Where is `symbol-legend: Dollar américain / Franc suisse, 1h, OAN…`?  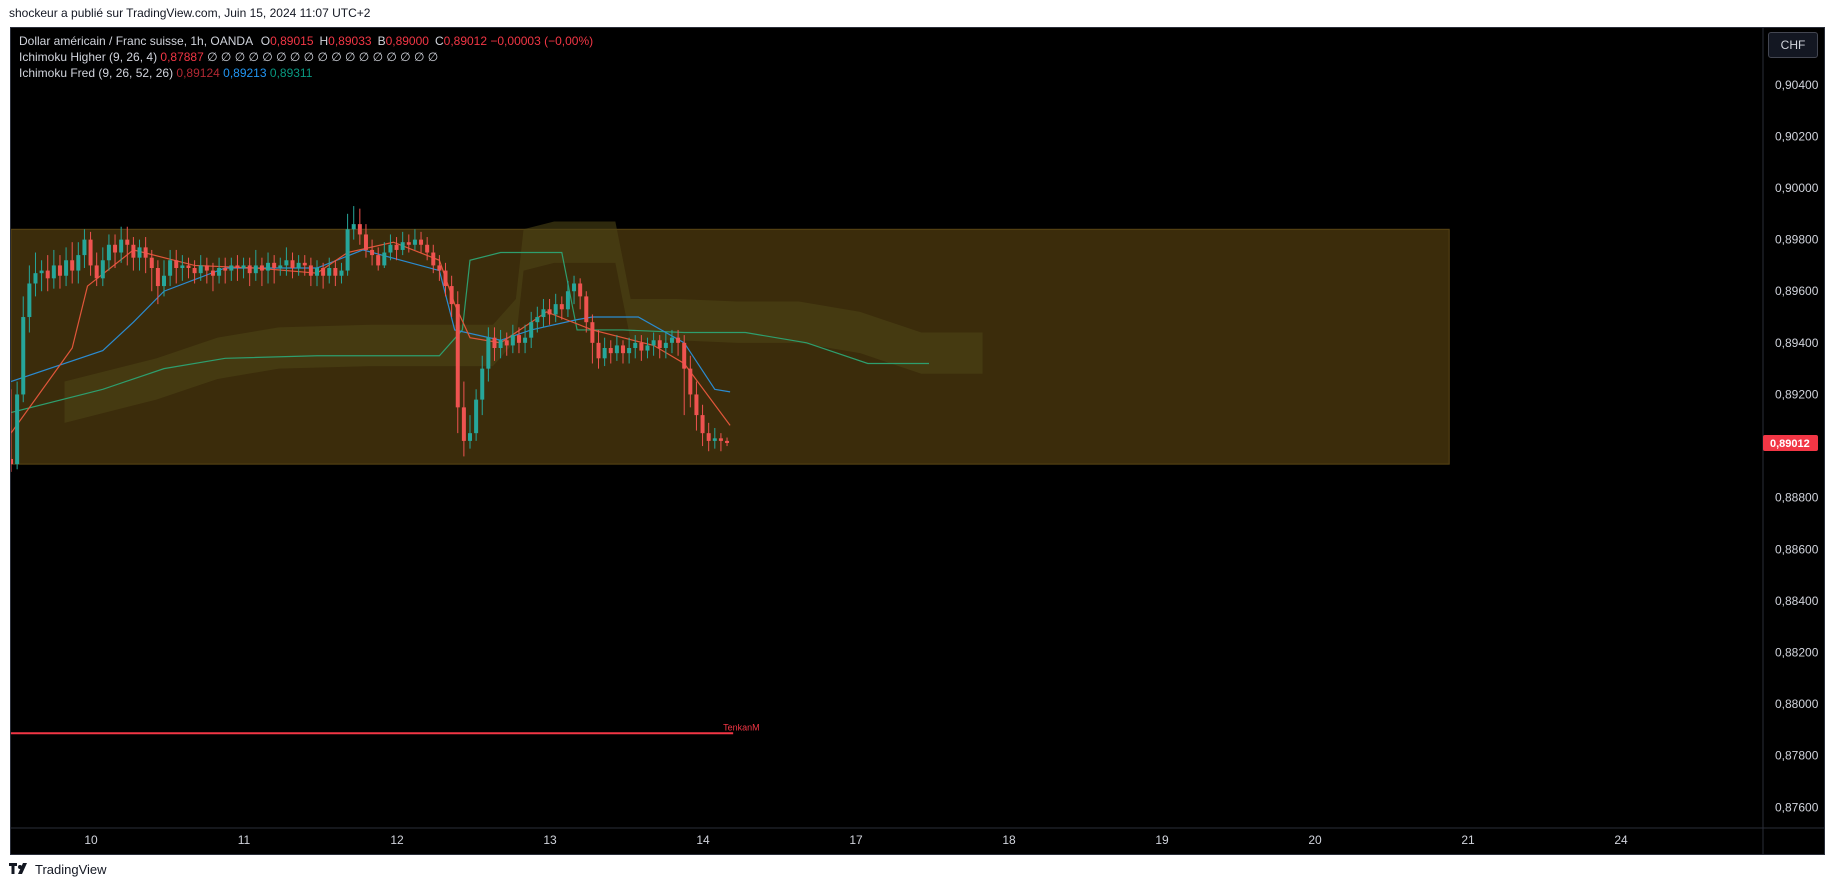
symbol-legend: Dollar américain / Franc suisse, 1h, OAN… is located at coordinates (306, 41).